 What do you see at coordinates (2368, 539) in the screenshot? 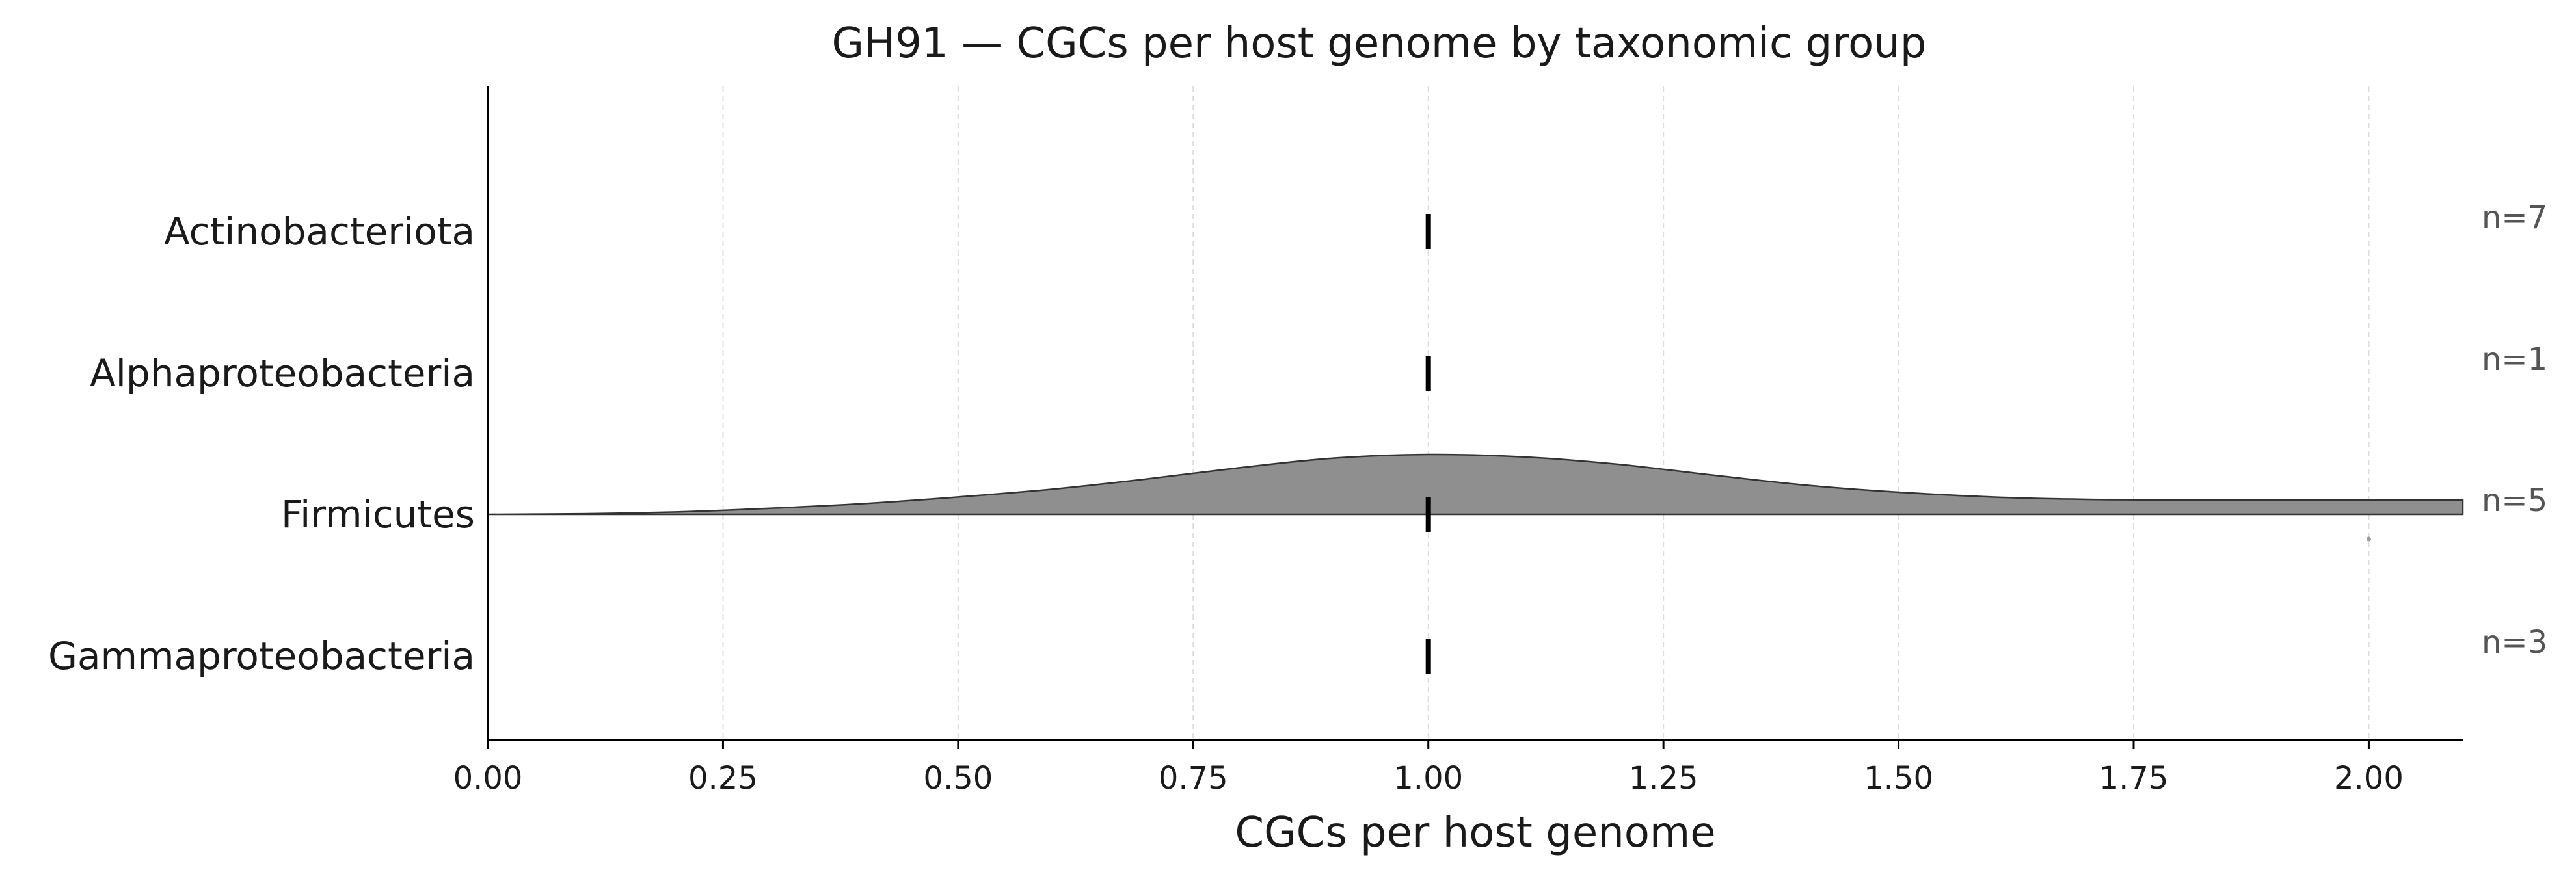
I see `data-point` at bounding box center [2368, 539].